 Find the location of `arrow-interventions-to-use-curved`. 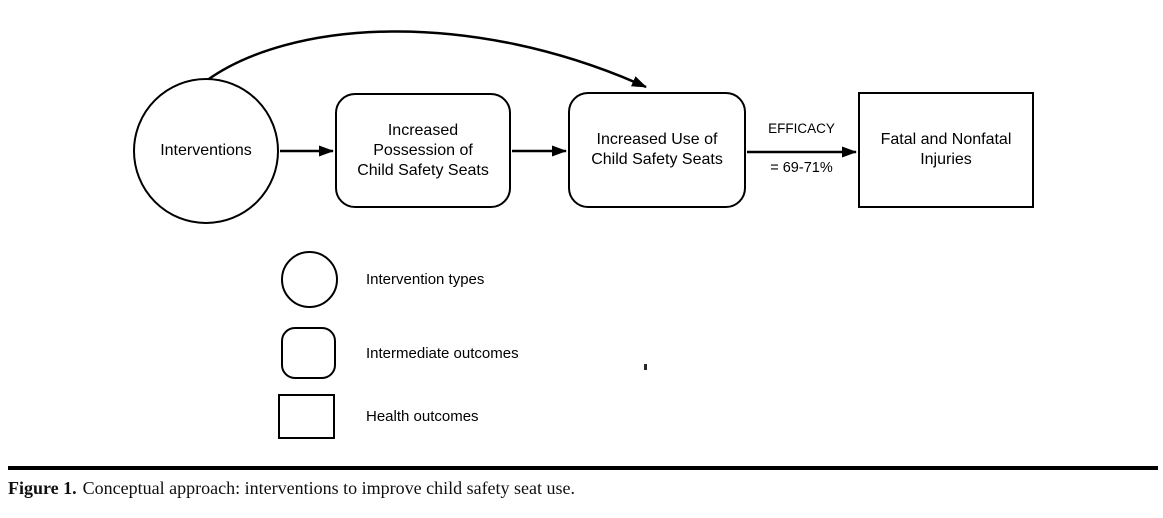

arrow-interventions-to-use-curved is located at coordinates (426, 59).